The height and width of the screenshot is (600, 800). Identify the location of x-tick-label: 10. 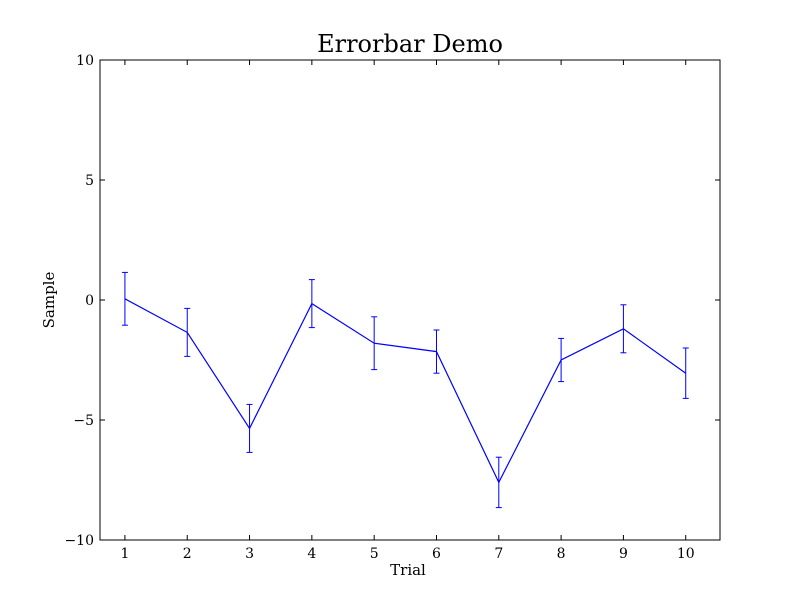
(686, 554).